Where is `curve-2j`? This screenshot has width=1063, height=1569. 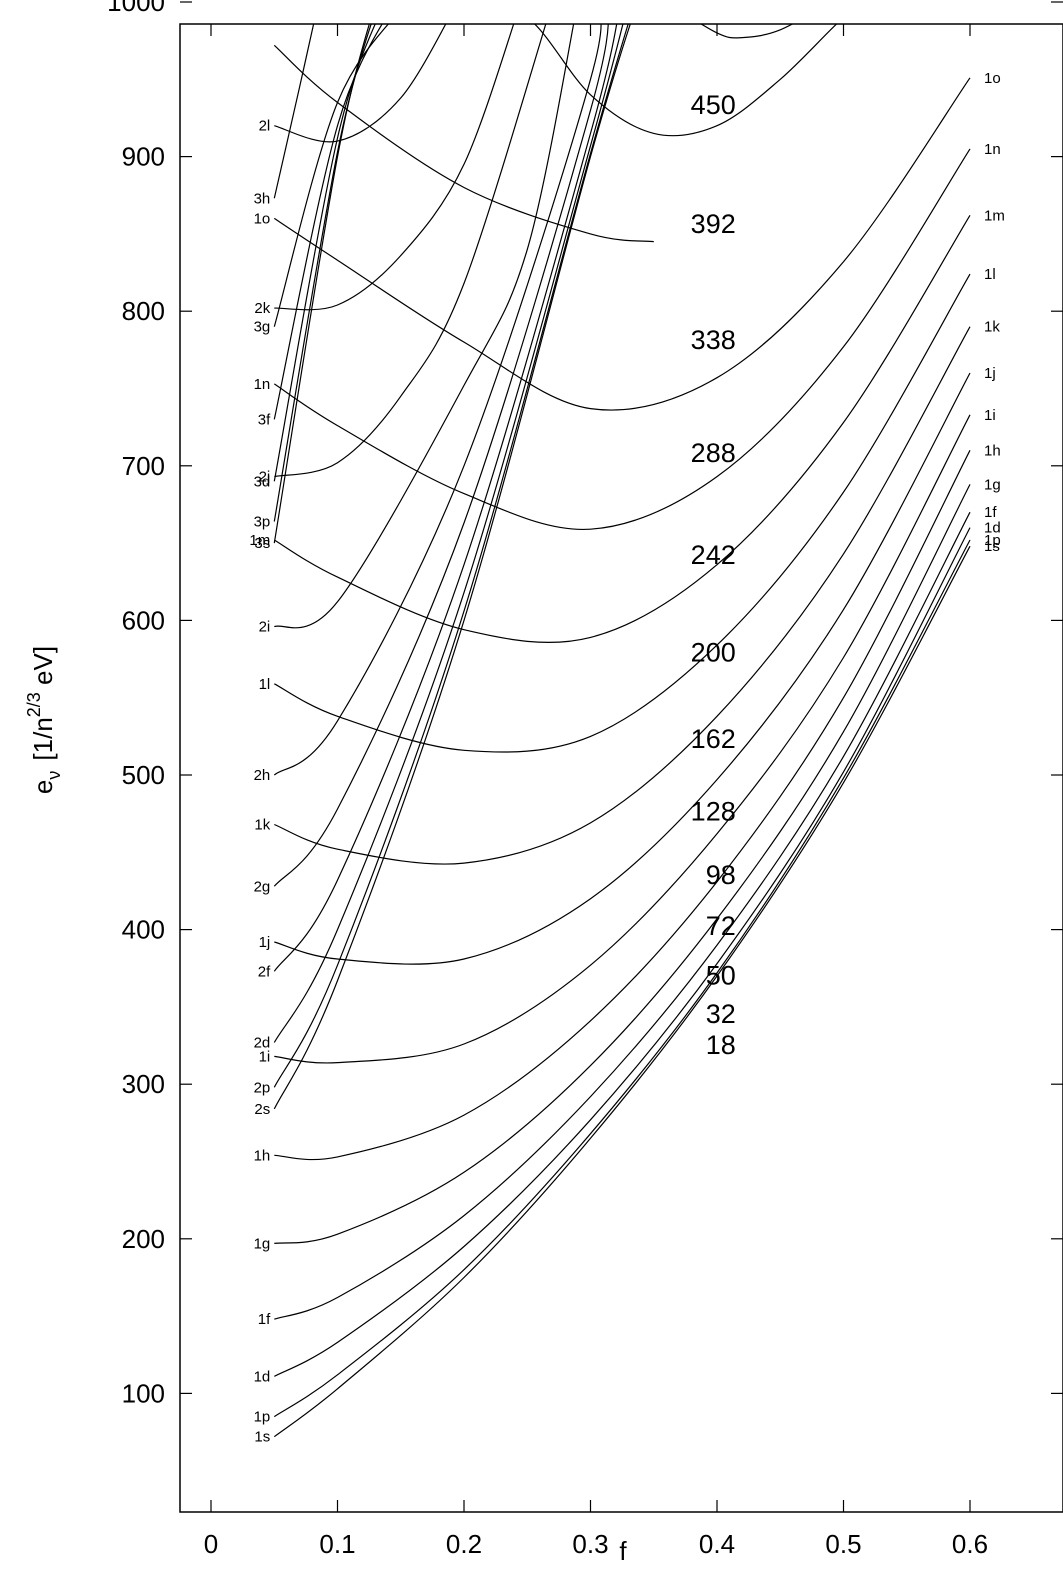
curve-2j is located at coordinates (410, 251).